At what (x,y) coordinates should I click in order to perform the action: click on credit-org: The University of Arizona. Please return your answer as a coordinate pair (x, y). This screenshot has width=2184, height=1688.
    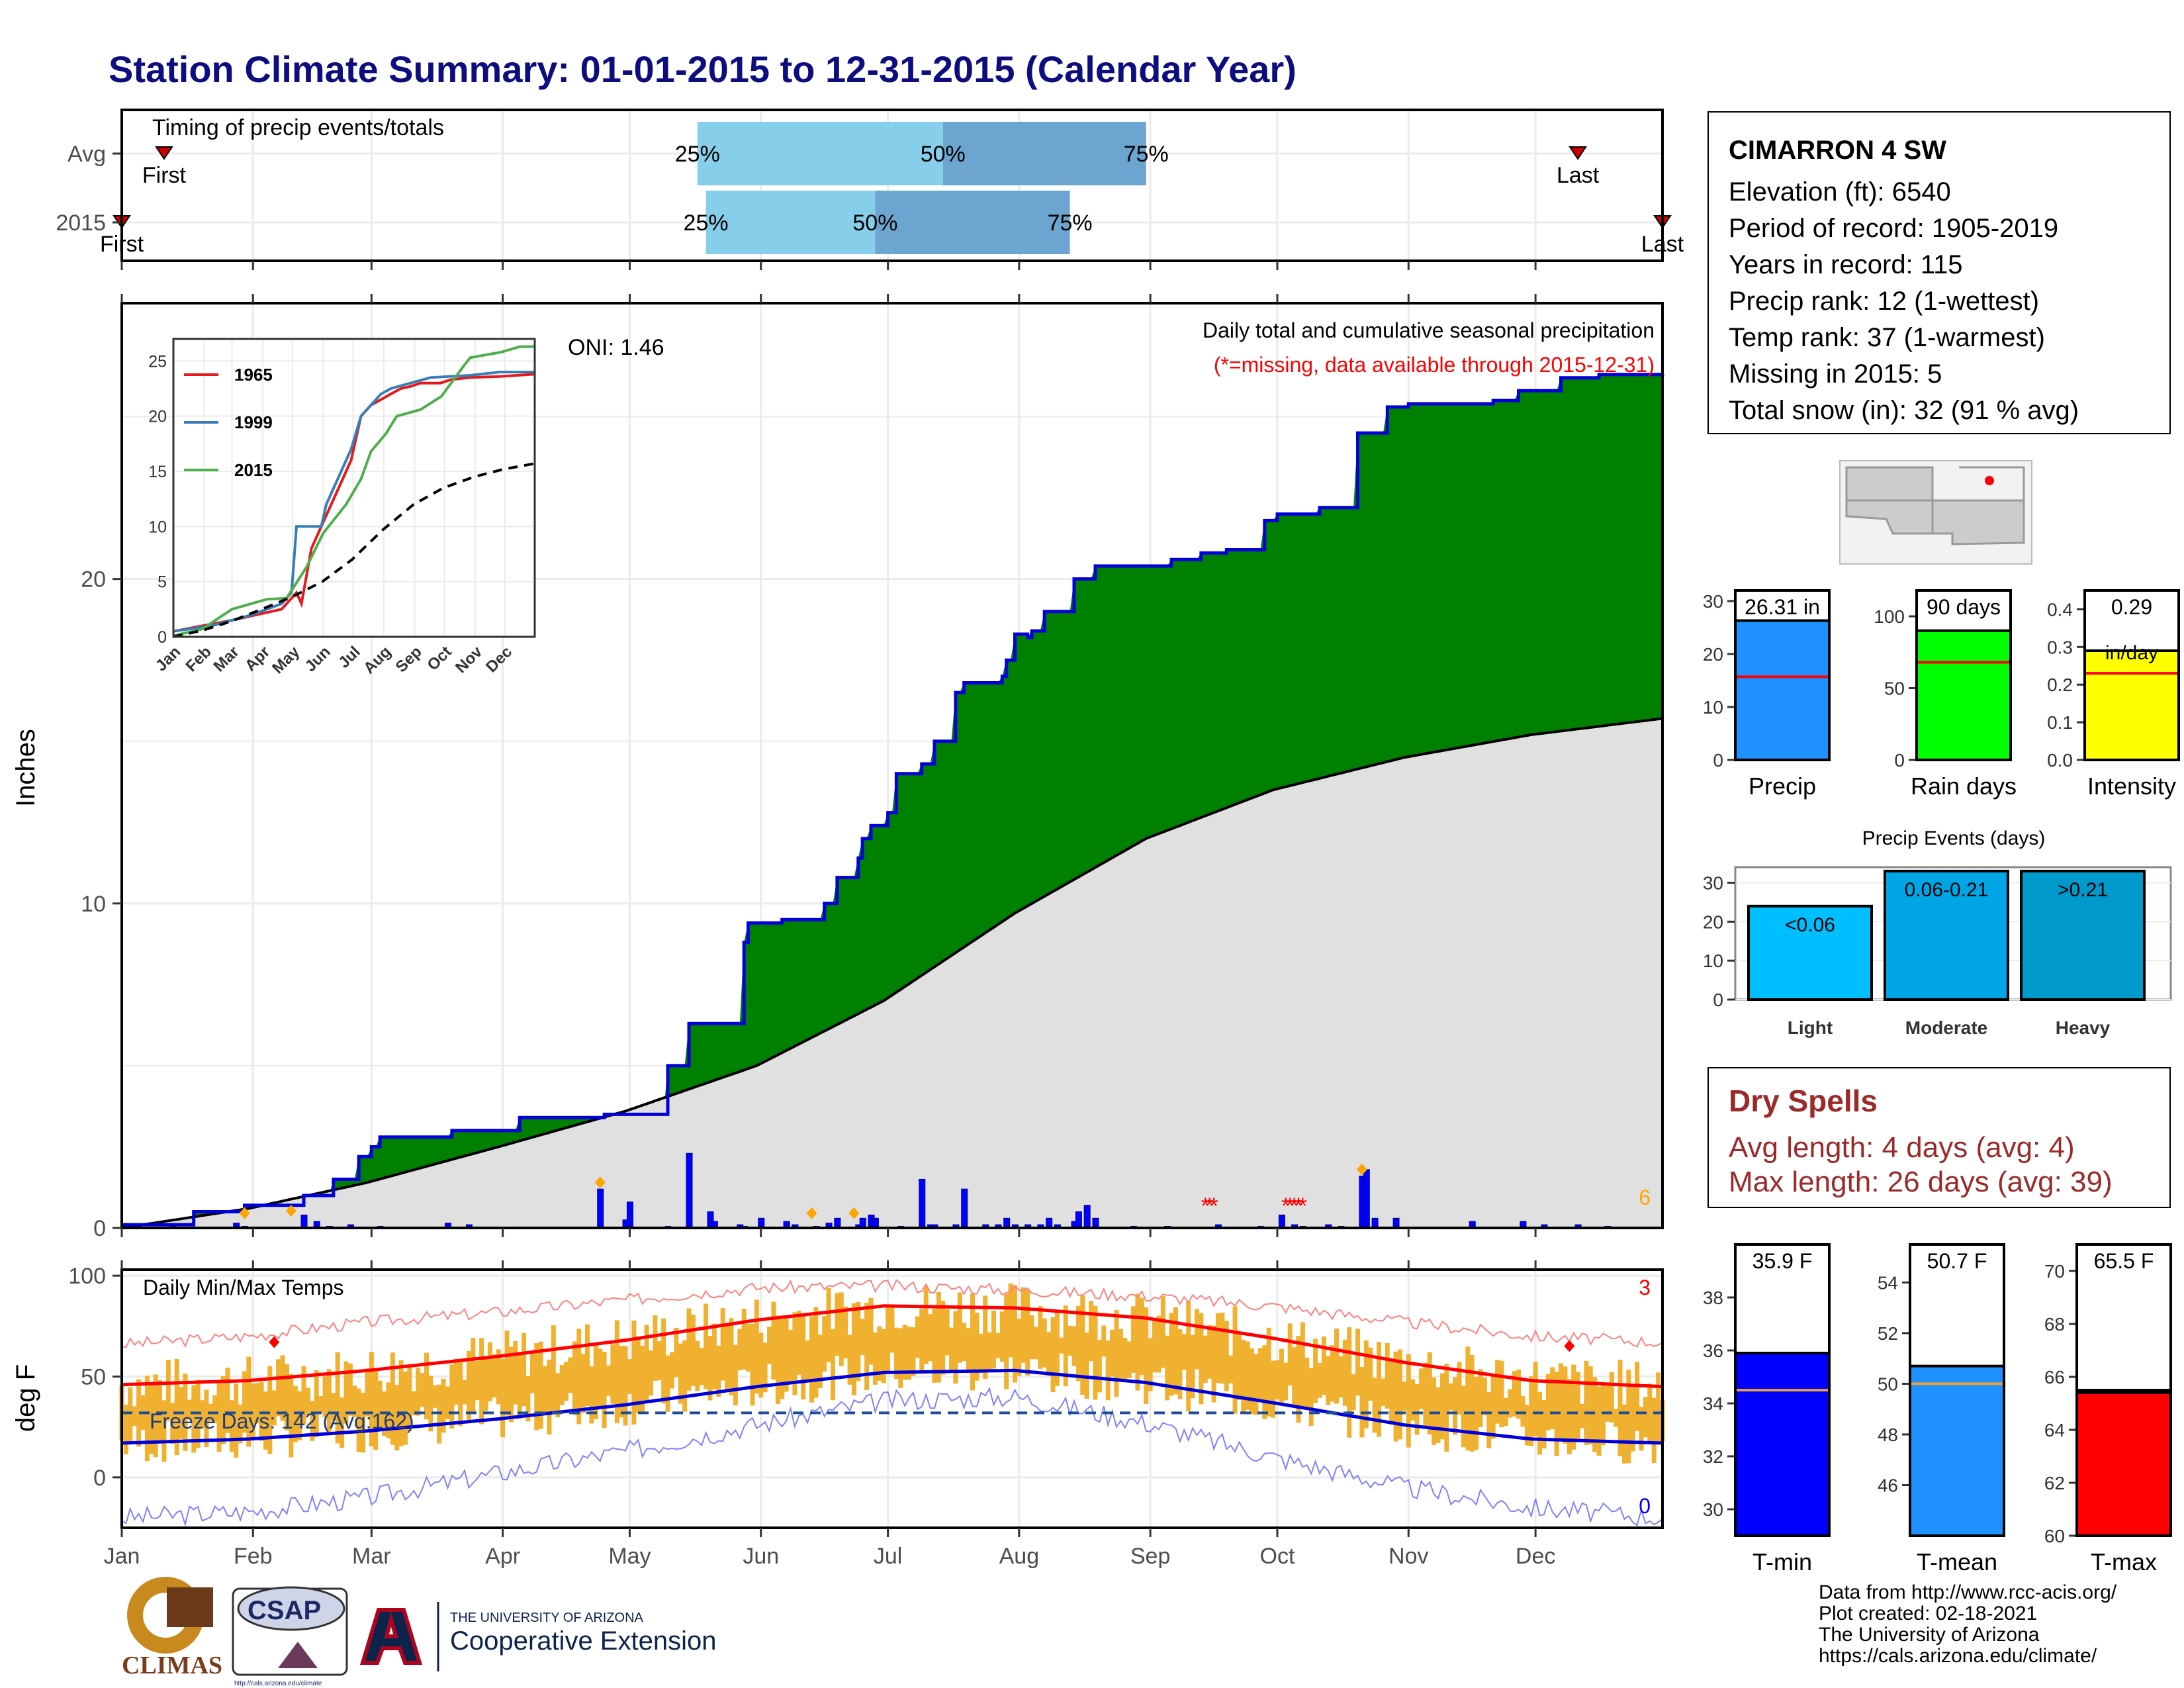
    Looking at the image, I should click on (1929, 1635).